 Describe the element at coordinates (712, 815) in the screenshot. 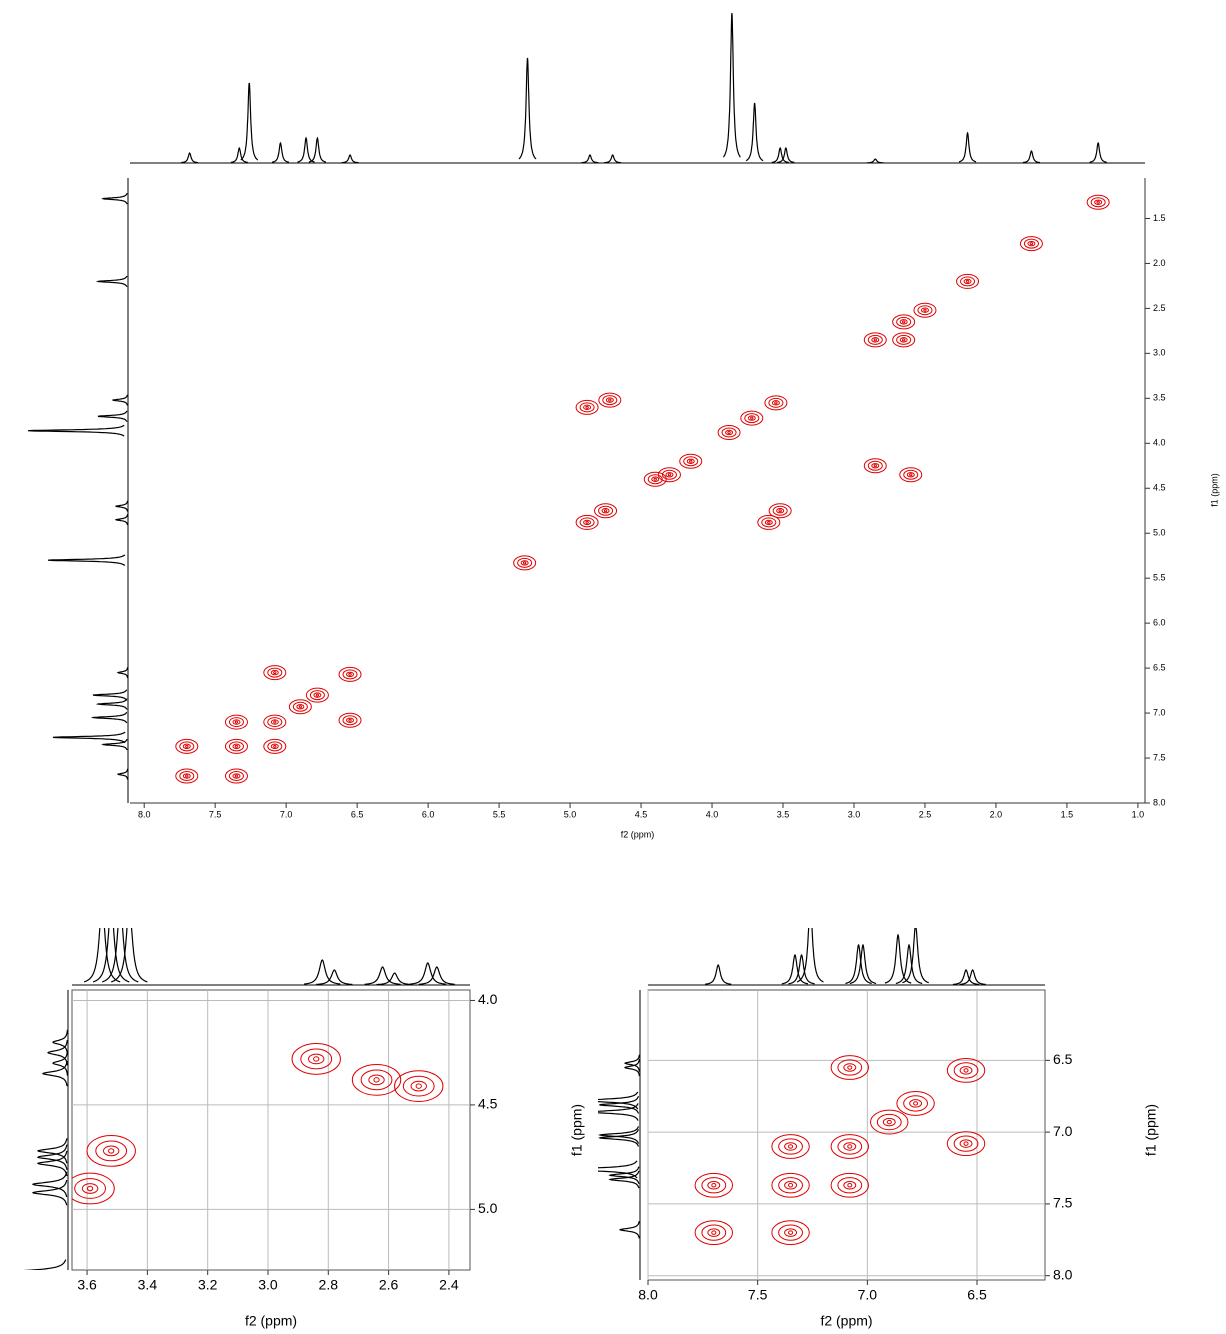

I see `x-tick-label: 4.0` at that location.